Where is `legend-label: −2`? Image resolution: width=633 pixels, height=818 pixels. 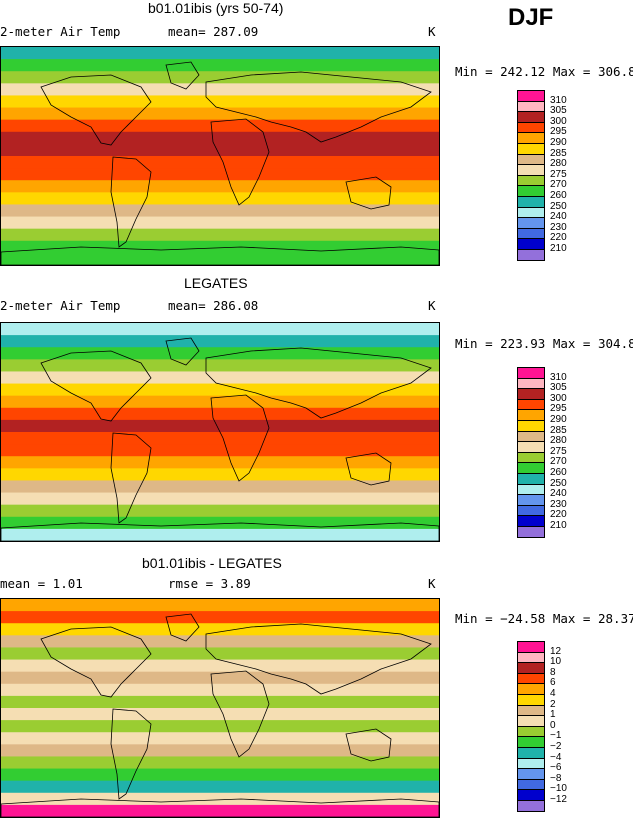
legend-label: −2 is located at coordinates (556, 746).